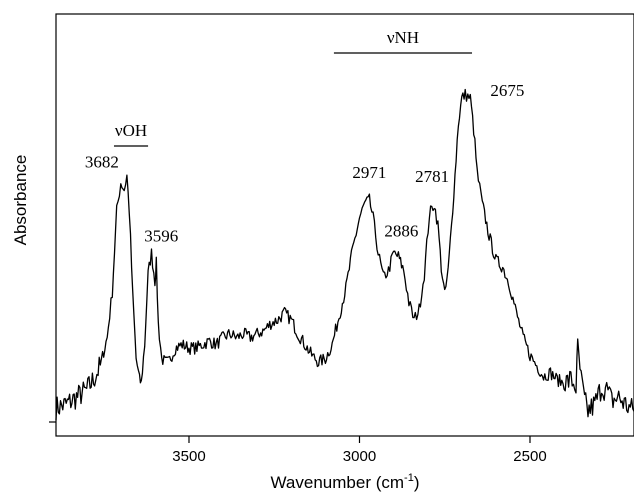  I want to click on x-tick-label-2500: 2500, so click(529, 456).